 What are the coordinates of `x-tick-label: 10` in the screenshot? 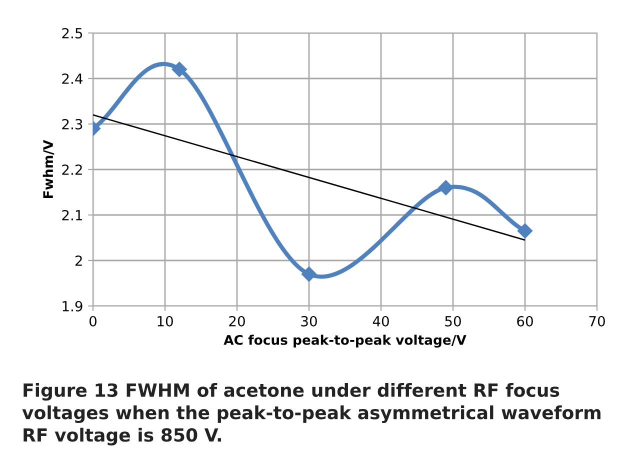 It's located at (165, 321).